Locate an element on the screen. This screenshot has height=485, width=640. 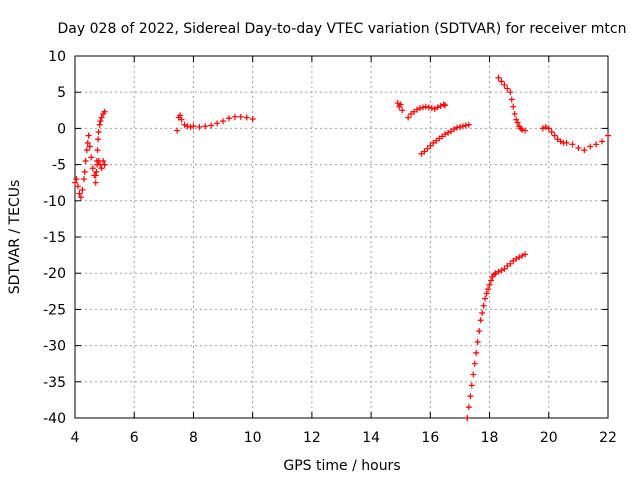
x-tick-label: 16 is located at coordinates (430, 438).